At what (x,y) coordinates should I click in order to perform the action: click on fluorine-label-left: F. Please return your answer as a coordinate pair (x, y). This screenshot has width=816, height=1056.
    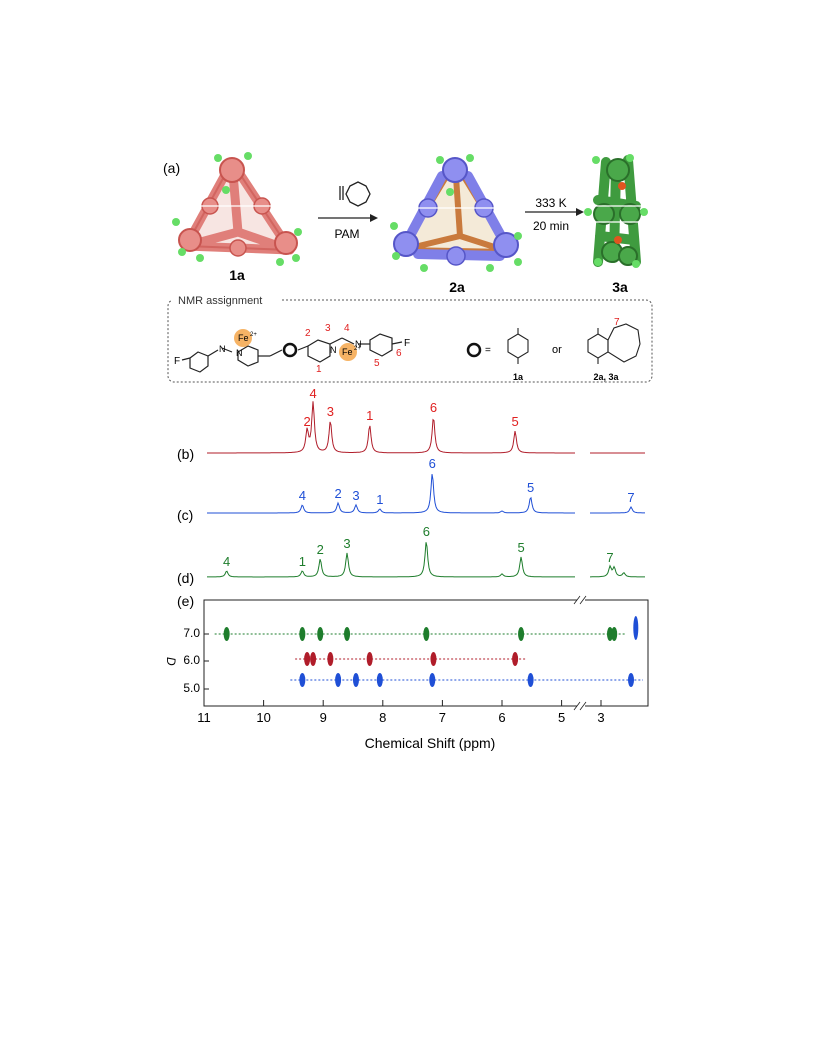
    Looking at the image, I should click on (177, 361).